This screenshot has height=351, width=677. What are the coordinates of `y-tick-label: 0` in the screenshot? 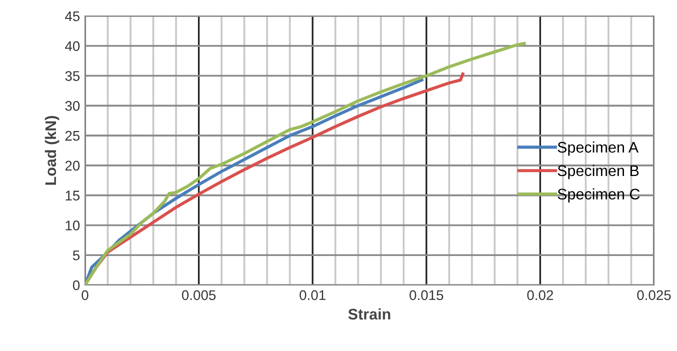 It's located at (76, 285).